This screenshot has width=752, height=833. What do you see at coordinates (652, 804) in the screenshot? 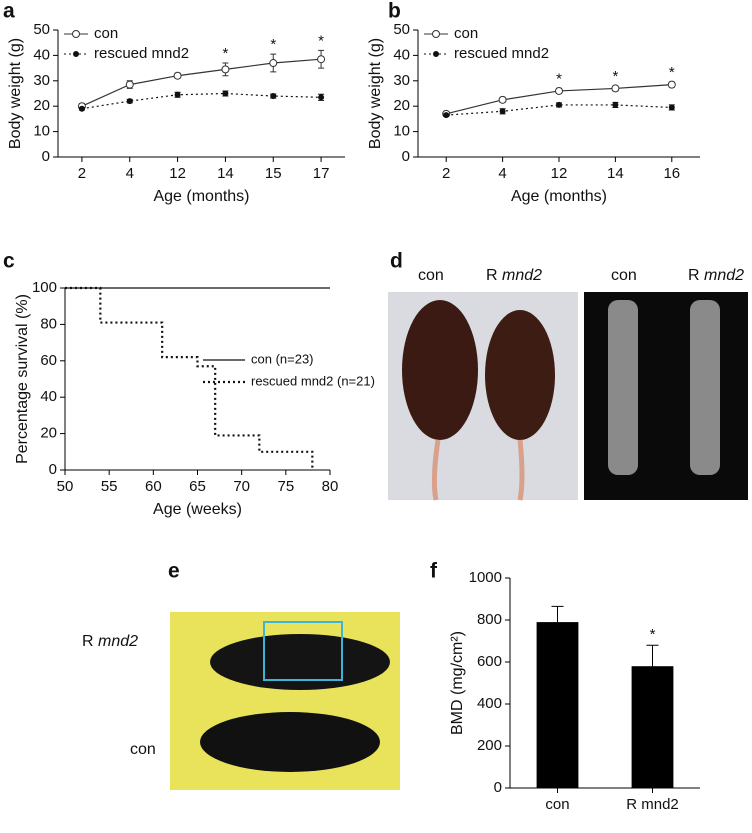
I see `x-tick-label: R mnd2` at bounding box center [652, 804].